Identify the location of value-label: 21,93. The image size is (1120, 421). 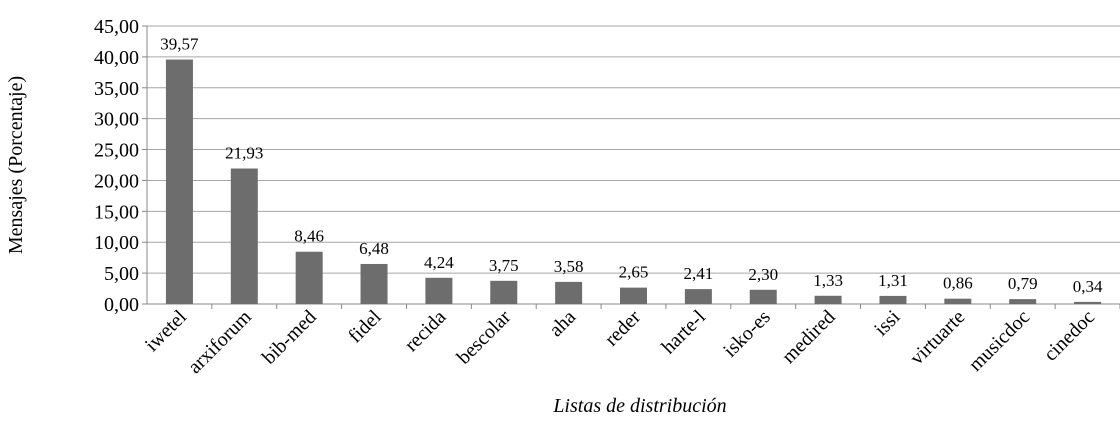
(244, 153).